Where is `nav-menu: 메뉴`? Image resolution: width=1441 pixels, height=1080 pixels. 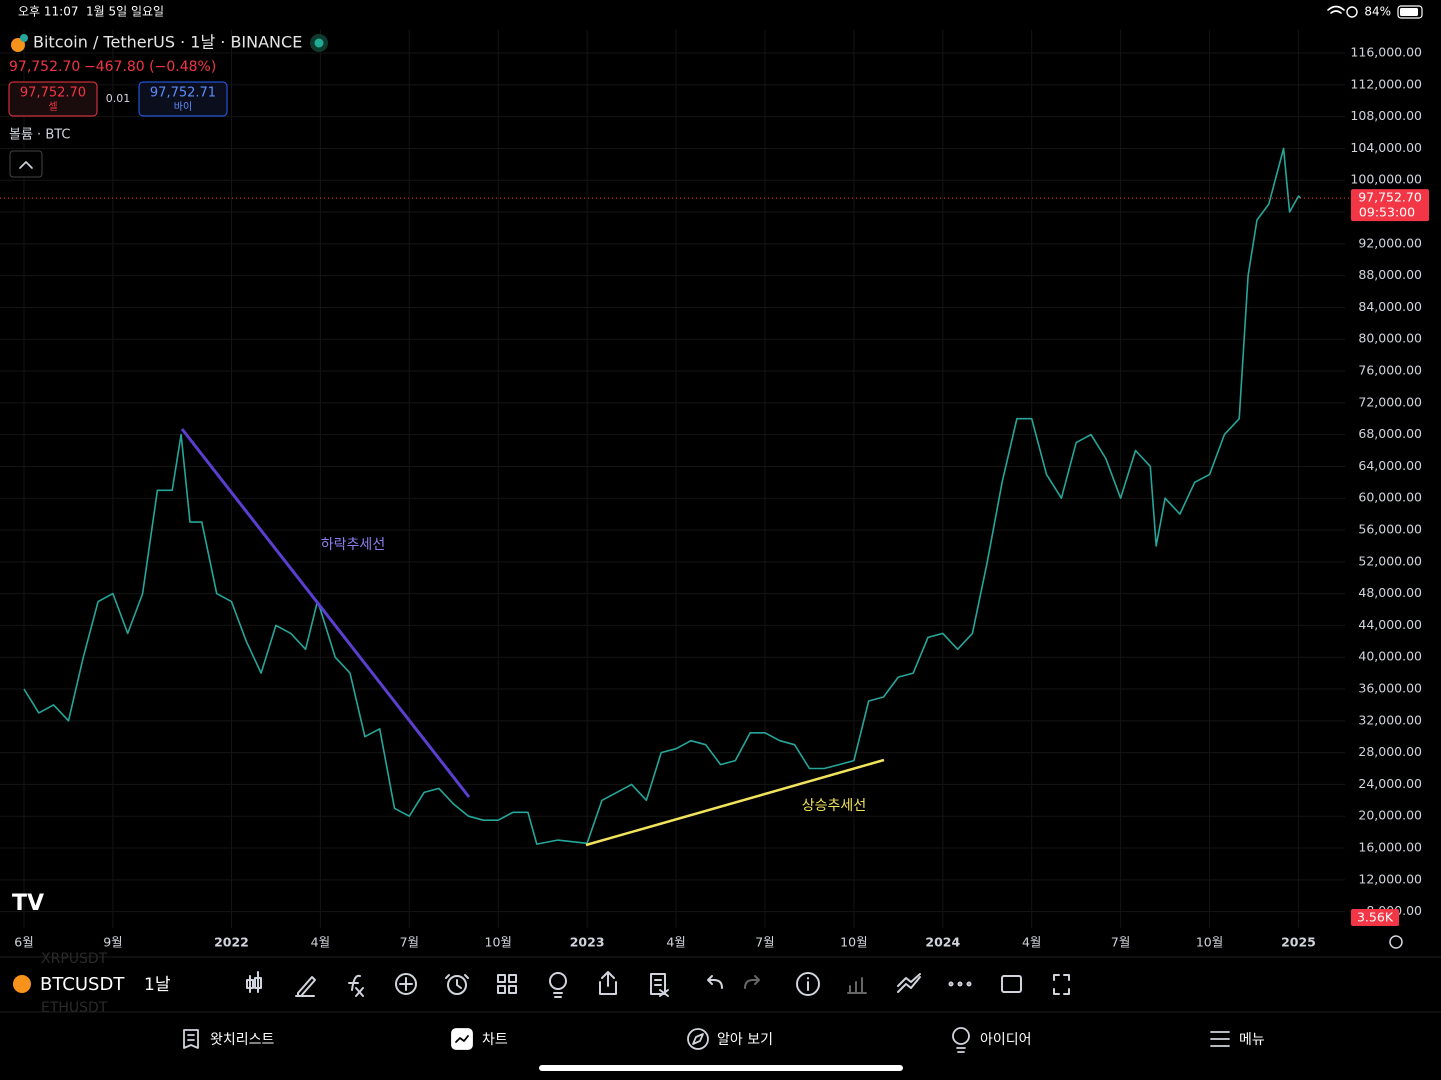 nav-menu: 메뉴 is located at coordinates (1252, 1040).